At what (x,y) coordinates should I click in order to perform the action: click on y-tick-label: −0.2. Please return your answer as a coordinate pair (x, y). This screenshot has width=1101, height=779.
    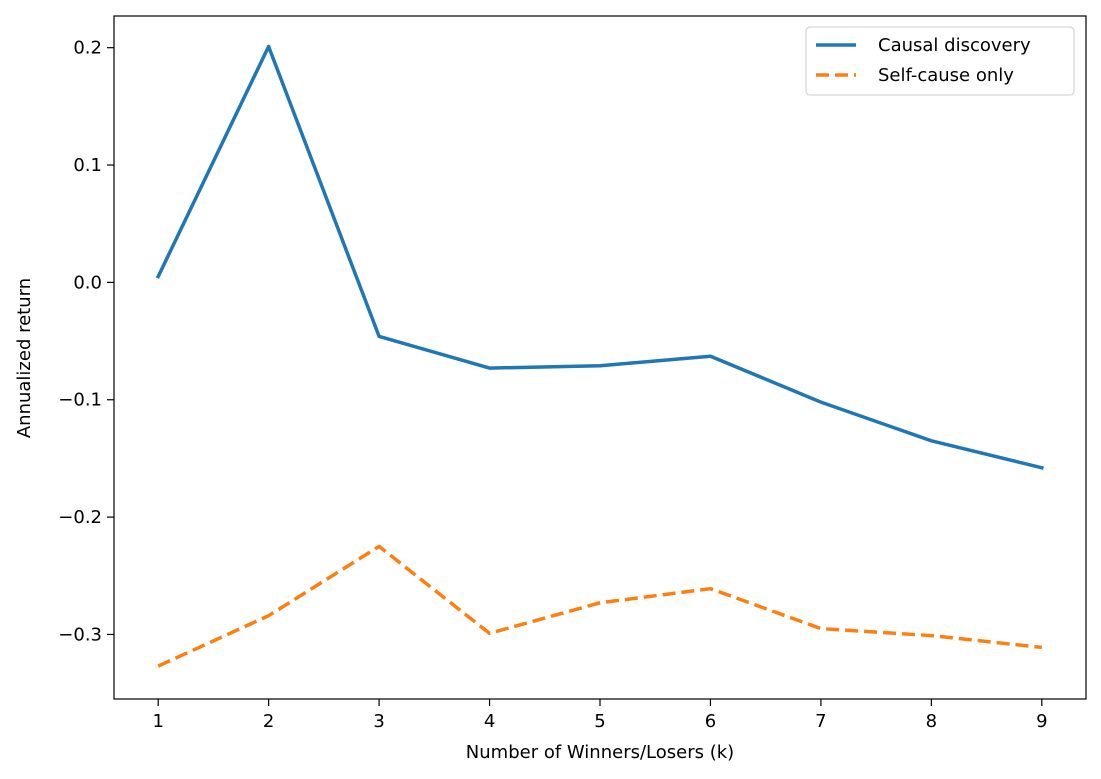
    Looking at the image, I should click on (80, 517).